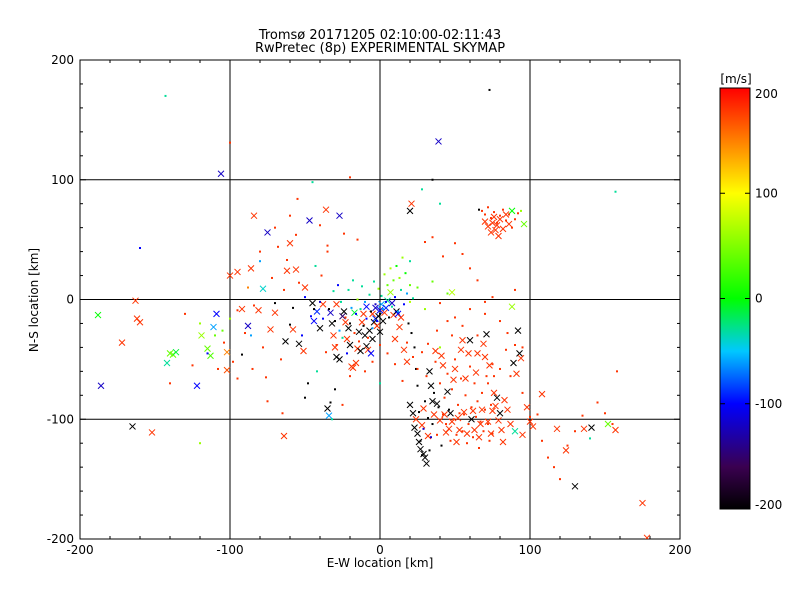 The image size is (800, 600). What do you see at coordinates (34, 300) in the screenshot?
I see `y-axis-label: N-S location [km]` at bounding box center [34, 300].